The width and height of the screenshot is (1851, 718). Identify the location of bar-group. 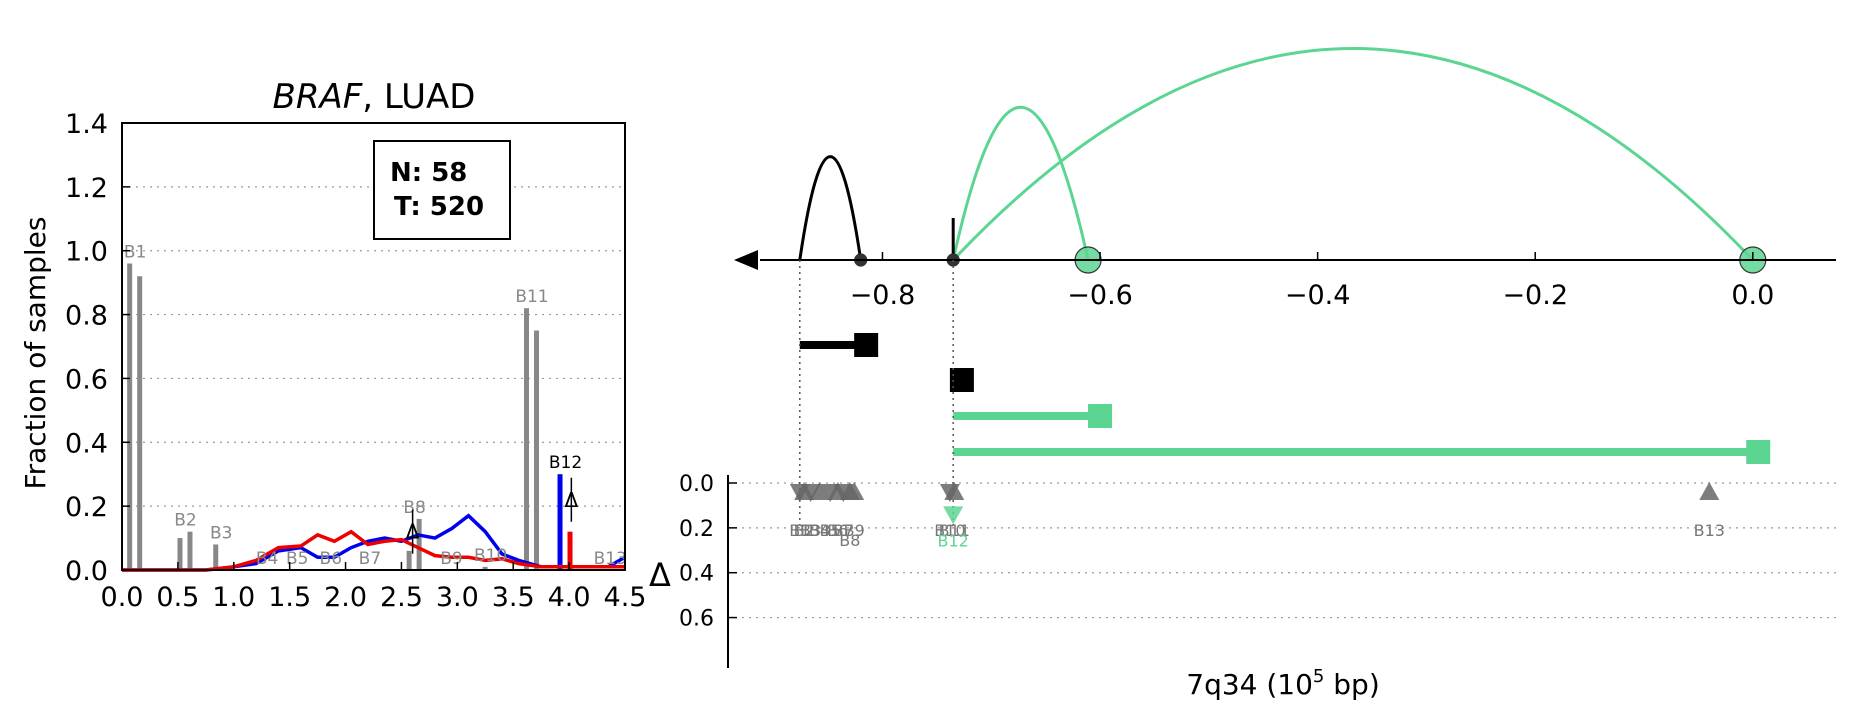
(350, 416).